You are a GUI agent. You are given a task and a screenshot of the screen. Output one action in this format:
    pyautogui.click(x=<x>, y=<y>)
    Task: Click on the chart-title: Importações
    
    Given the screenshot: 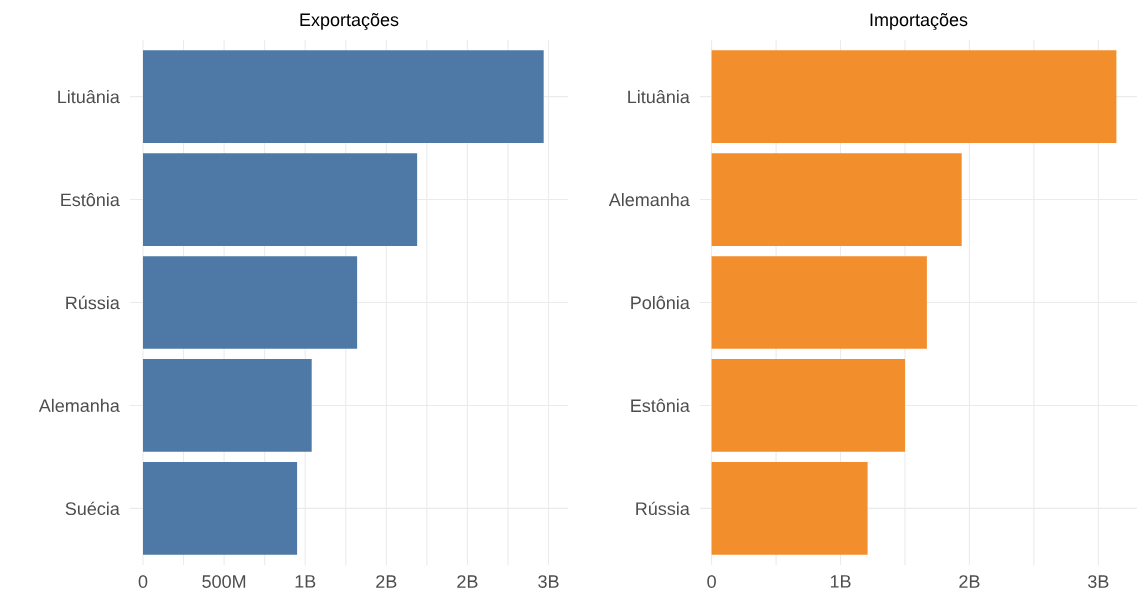 What is the action you would take?
    pyautogui.click(x=919, y=21)
    